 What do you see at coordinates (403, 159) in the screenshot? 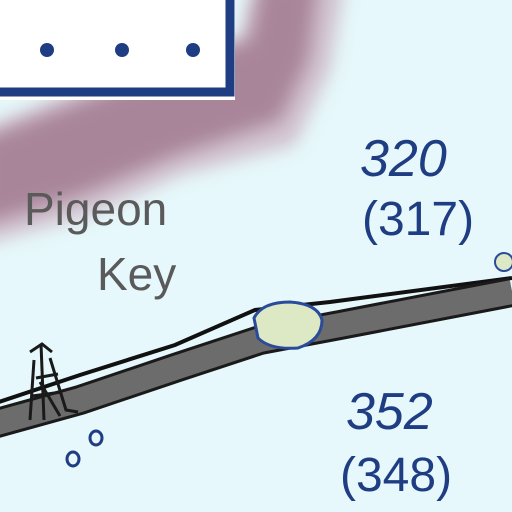
I see `mile-marker-primary: 320` at bounding box center [403, 159].